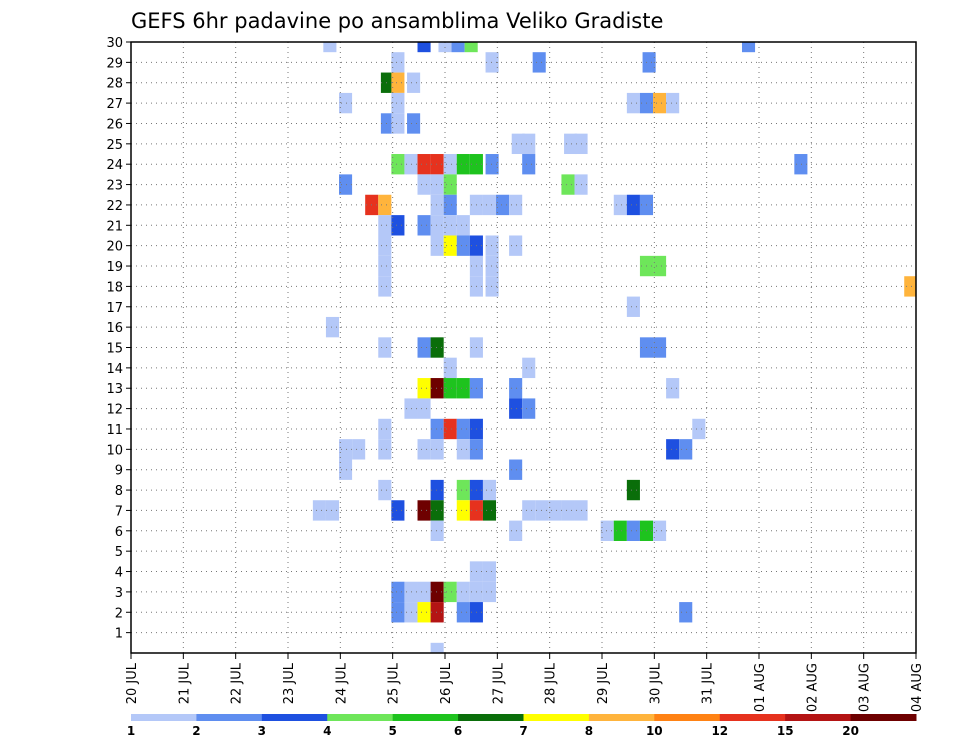 This screenshot has height=742, width=960. Describe the element at coordinates (114, 410) in the screenshot. I see `y-tick-label: 12` at that location.